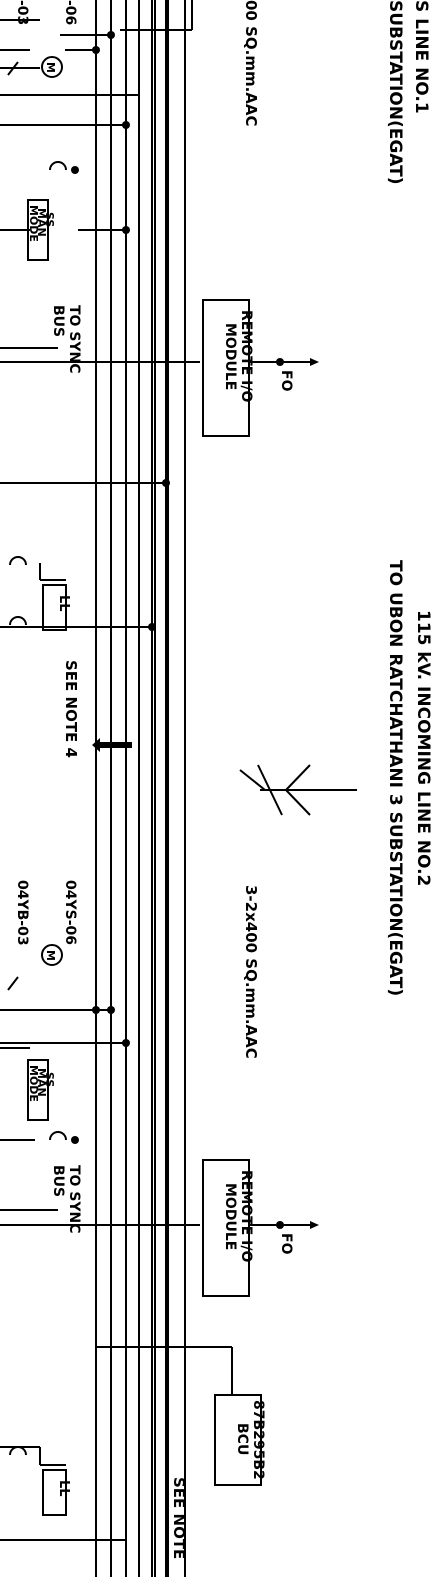 This screenshot has height=1577, width=446. Describe the element at coordinates (70, 12) in the screenshot. I see `bay1-switch-tag-top: -06` at that location.